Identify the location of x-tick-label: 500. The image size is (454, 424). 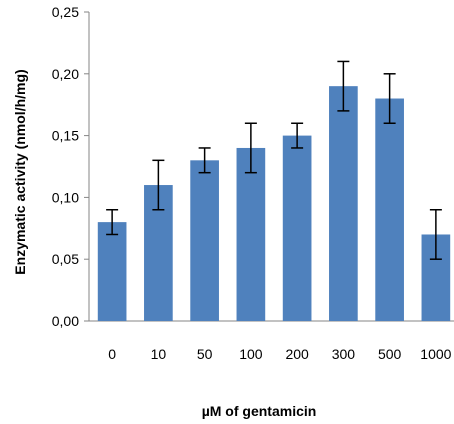
(390, 354).